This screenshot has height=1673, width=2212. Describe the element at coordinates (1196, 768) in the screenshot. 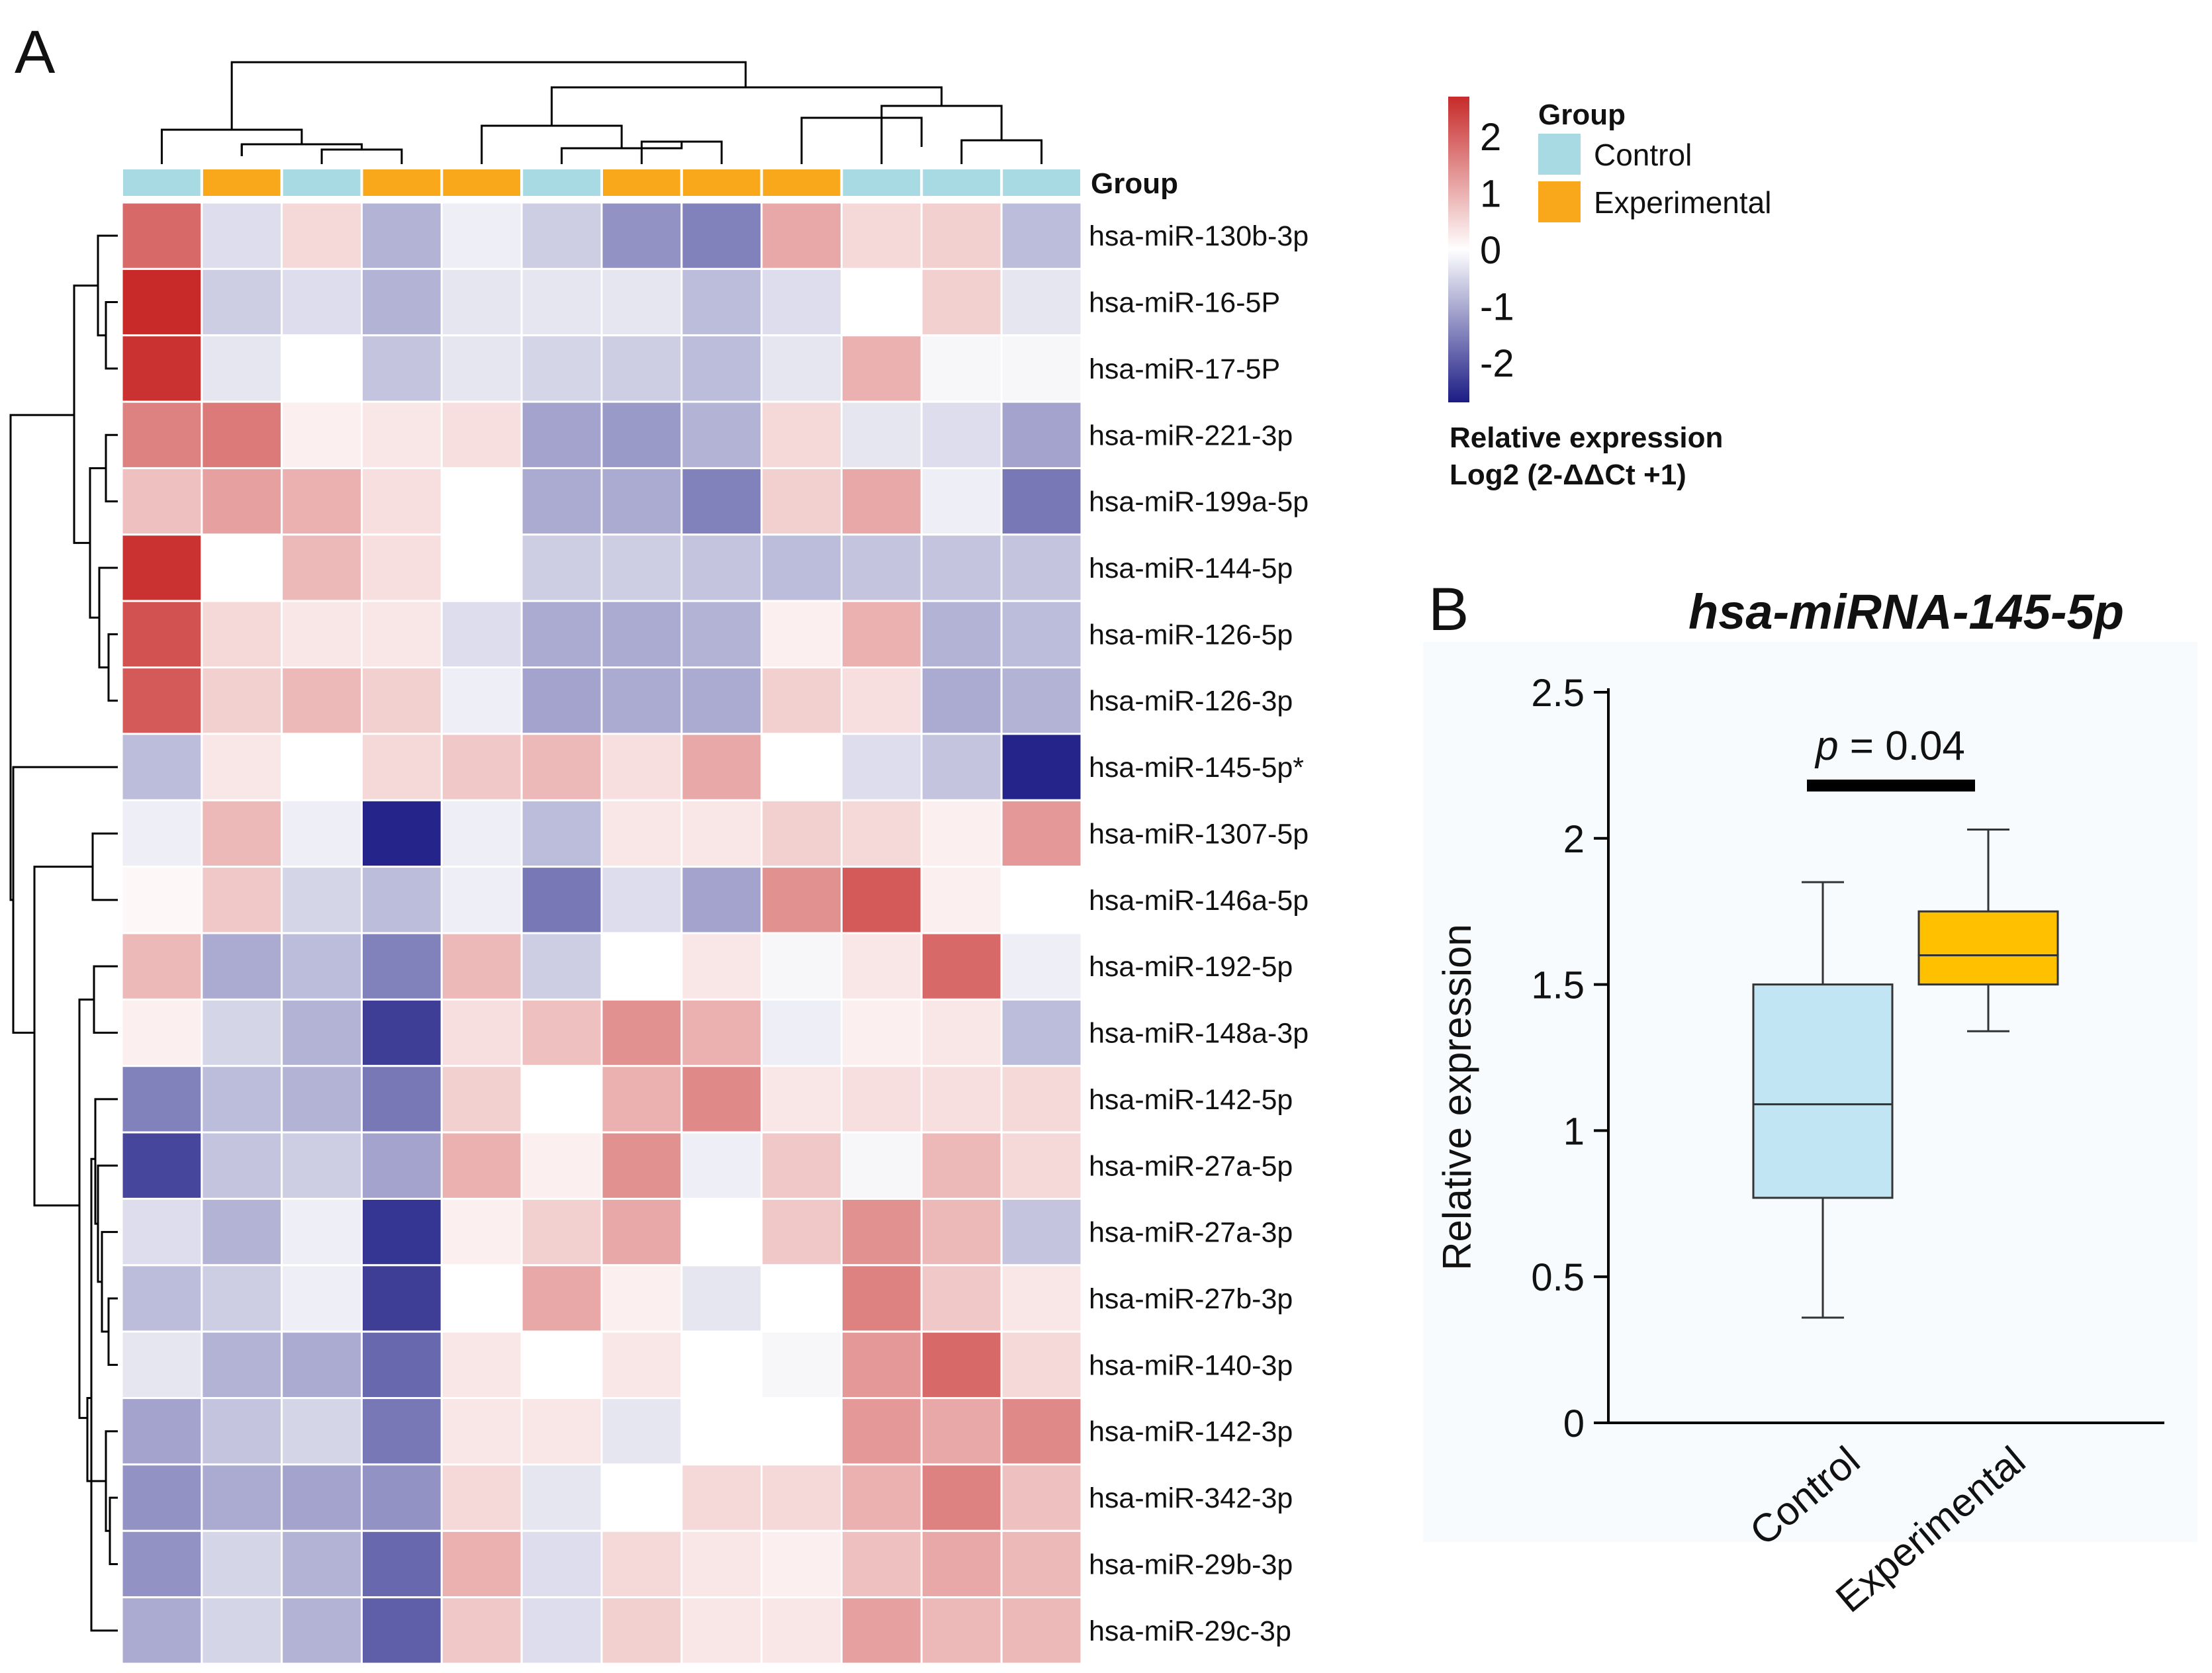

I see `row-label: hsa-miR-145-5p*` at that location.